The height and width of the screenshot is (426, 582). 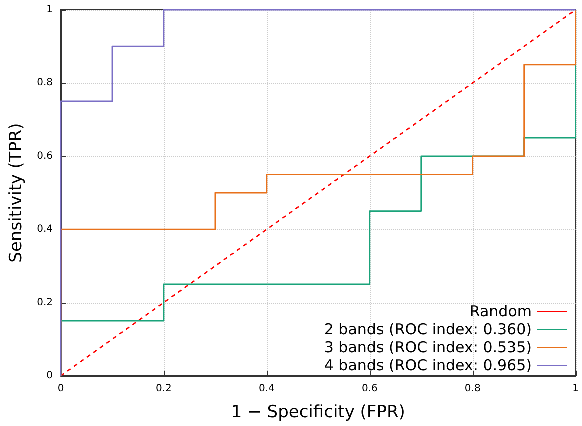 What do you see at coordinates (49, 376) in the screenshot?
I see `y-tick-label: 0` at bounding box center [49, 376].